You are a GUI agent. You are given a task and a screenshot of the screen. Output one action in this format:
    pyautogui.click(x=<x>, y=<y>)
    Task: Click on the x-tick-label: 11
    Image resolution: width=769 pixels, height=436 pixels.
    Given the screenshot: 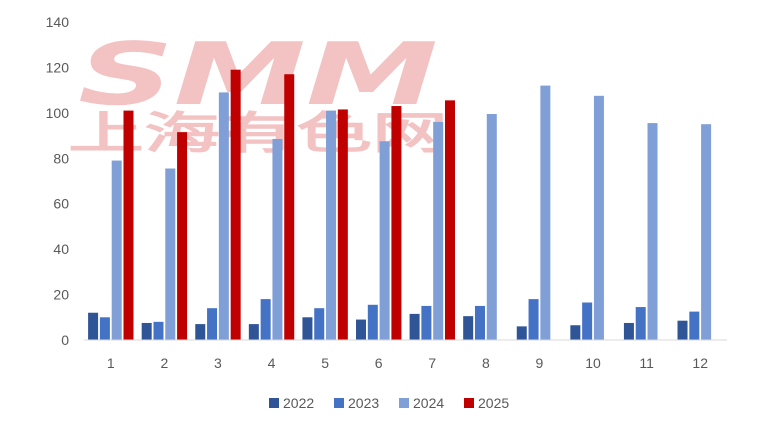 What is the action you would take?
    pyautogui.click(x=646, y=363)
    